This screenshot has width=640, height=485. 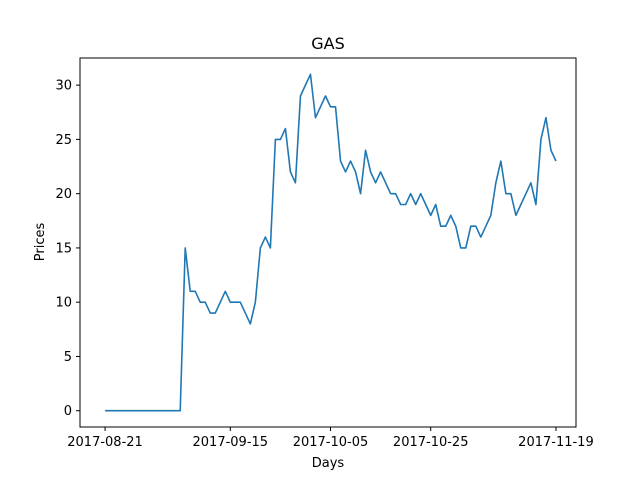 I want to click on x-tick-label: 2017-11-19, so click(x=556, y=442).